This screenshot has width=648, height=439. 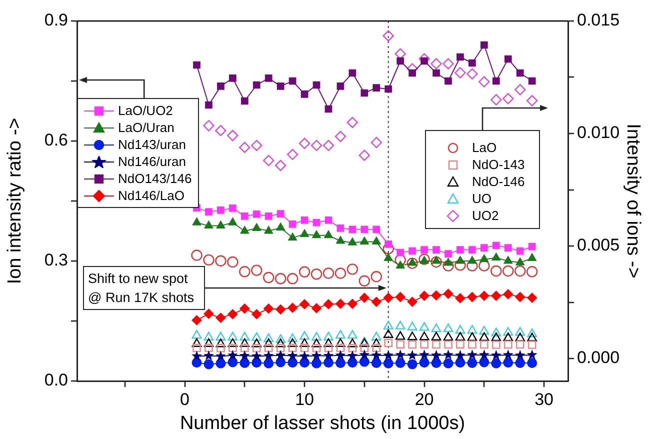 I want to click on legend-label: LaO/Uran, so click(x=146, y=127).